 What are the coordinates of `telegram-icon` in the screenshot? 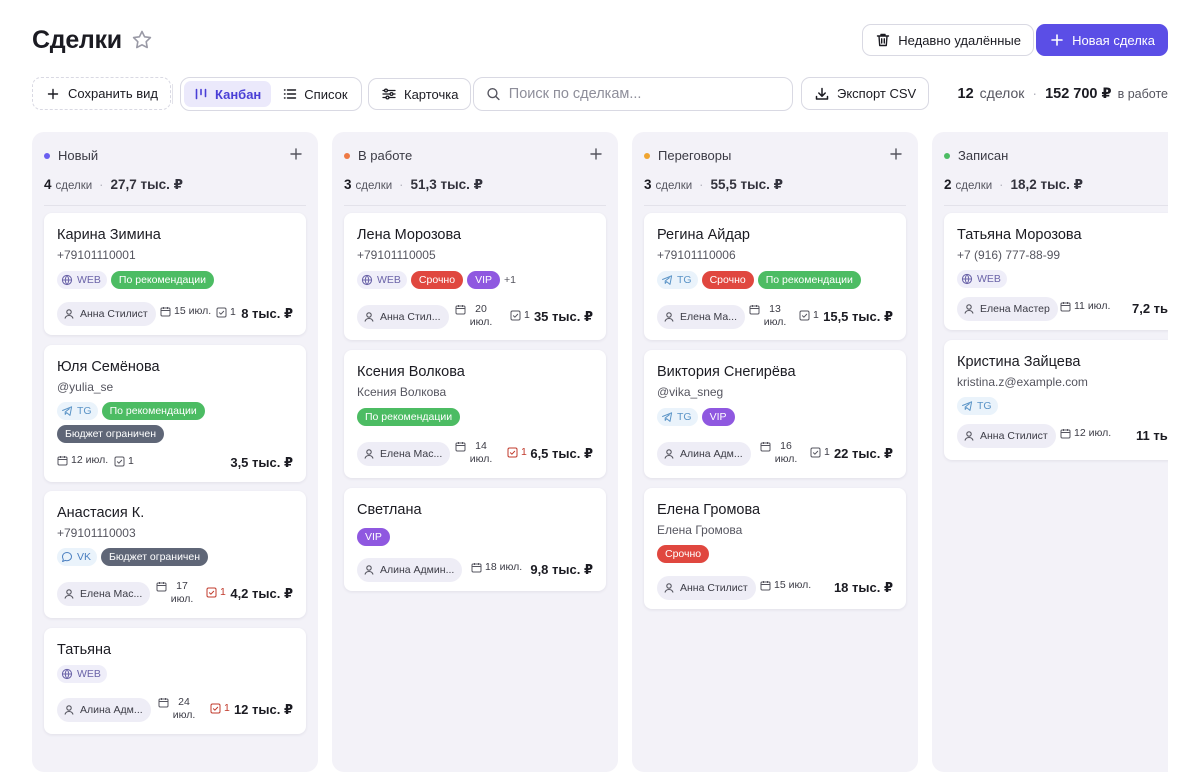 It's located at (667, 417).